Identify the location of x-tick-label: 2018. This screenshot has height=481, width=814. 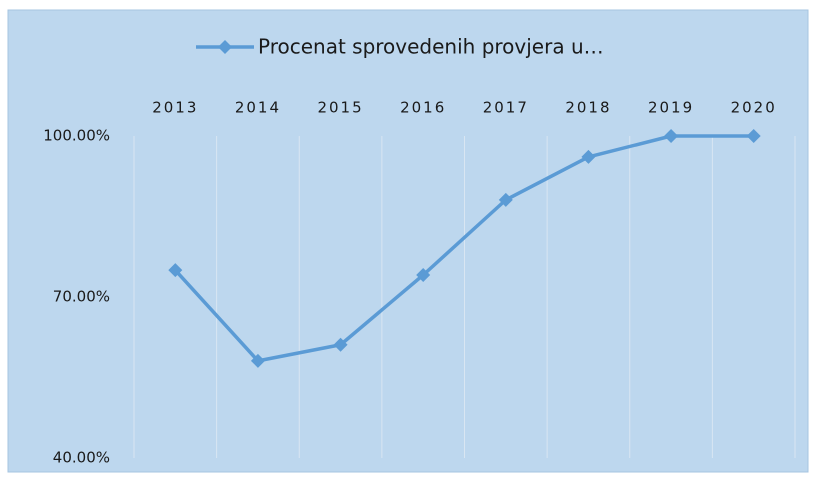
(588, 108).